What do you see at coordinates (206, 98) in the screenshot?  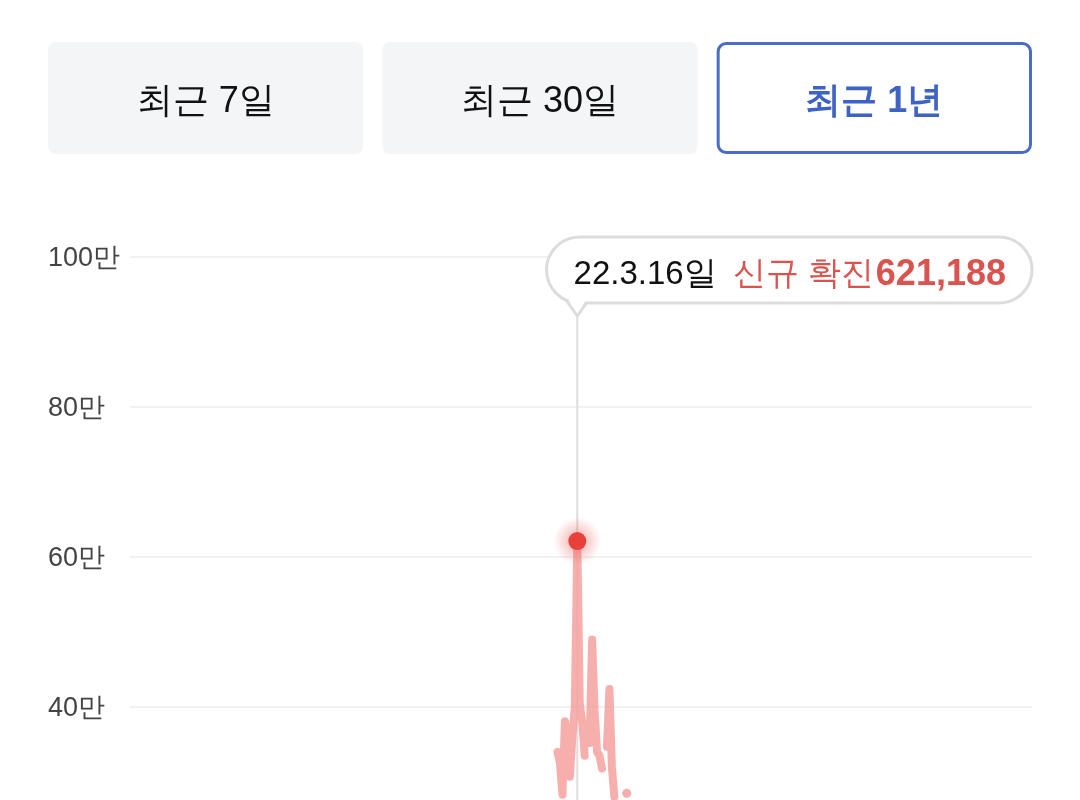 I see `button: 최근 7일` at bounding box center [206, 98].